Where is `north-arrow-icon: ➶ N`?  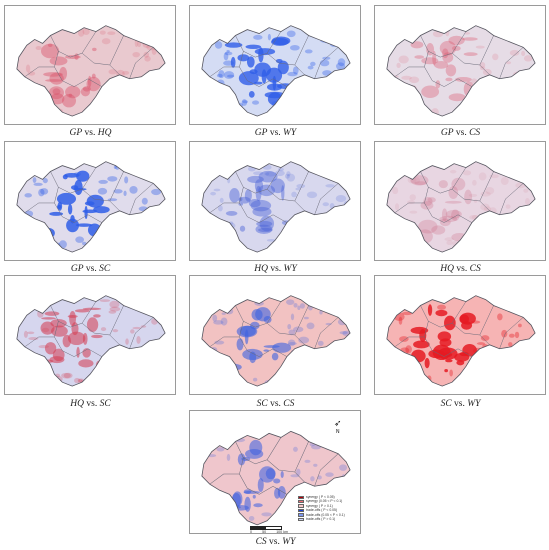 north-arrow-icon: ➶ N is located at coordinates (338, 427).